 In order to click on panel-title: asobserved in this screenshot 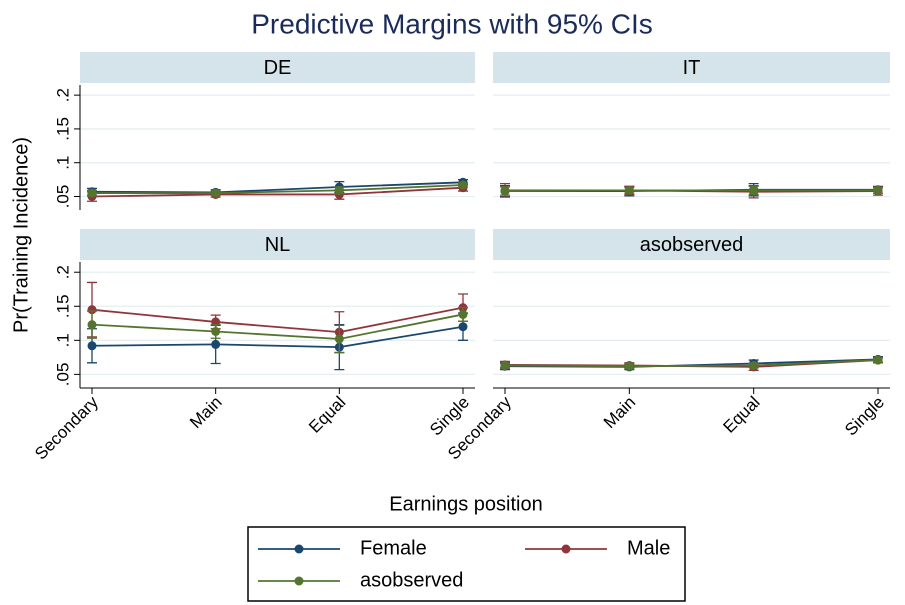, I will do `click(691, 245)`.